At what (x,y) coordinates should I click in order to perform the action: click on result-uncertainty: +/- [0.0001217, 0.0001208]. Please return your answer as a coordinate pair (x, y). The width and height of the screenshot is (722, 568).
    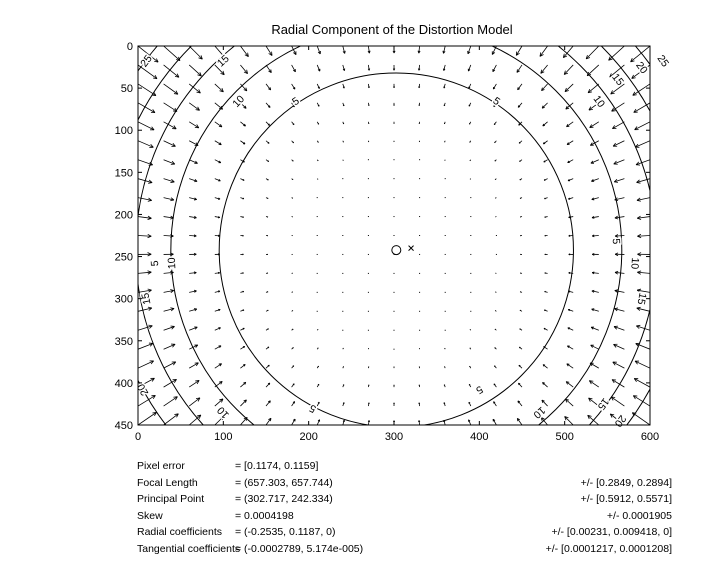
    Looking at the image, I should click on (608, 549).